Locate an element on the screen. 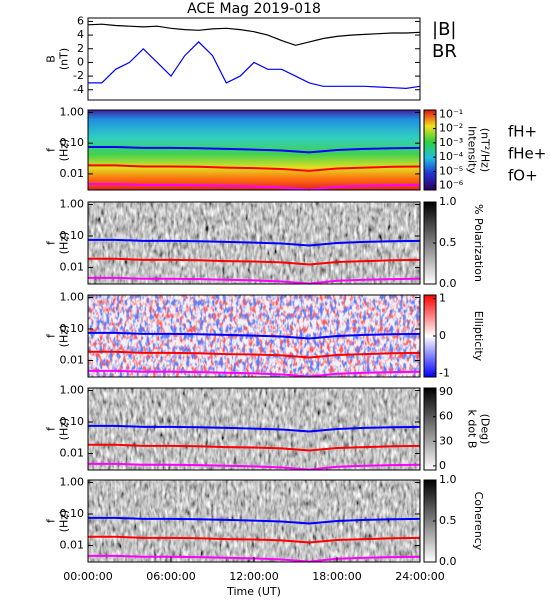 The width and height of the screenshot is (550, 600). colorbar-tick-label: 10⁻⁴ is located at coordinates (451, 156).